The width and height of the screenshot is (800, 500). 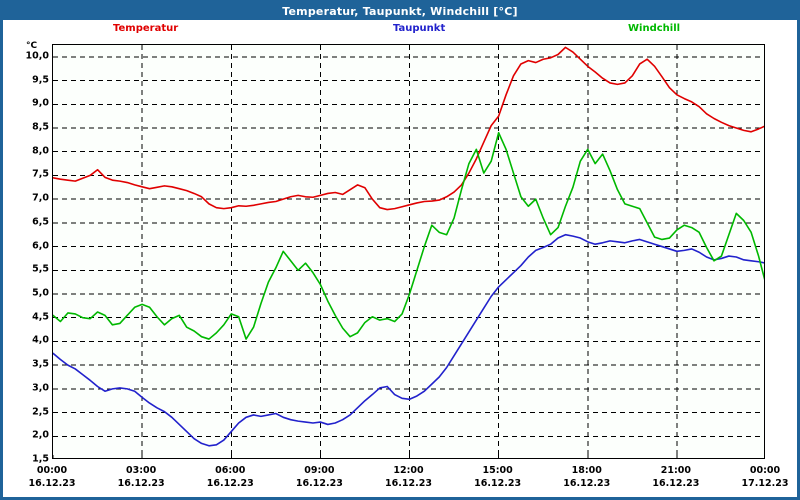 I want to click on x-tick-time: 21:00, so click(x=675, y=470).